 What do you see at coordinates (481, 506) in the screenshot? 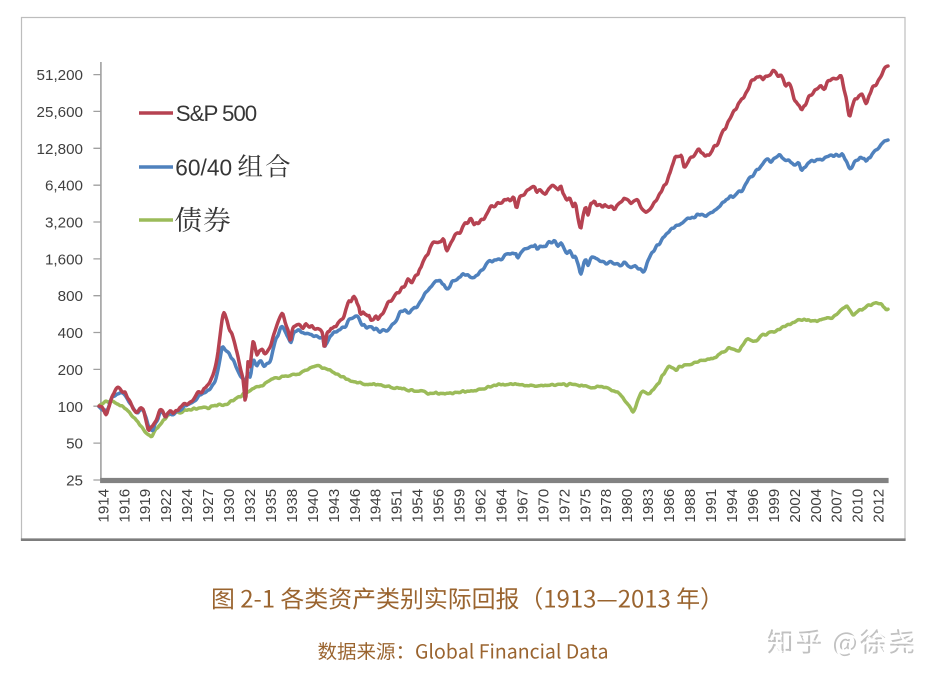
I see `svg-text: 1962` at bounding box center [481, 506].